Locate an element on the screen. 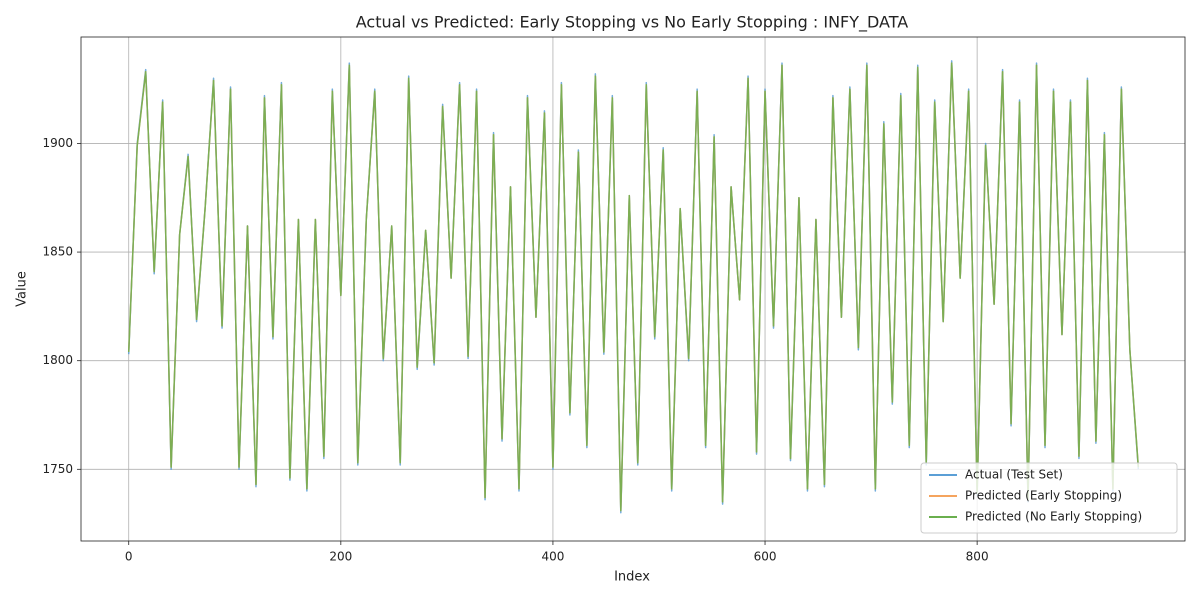 The height and width of the screenshot is (600, 1200). y-tick-label: 1750 is located at coordinates (57, 469).